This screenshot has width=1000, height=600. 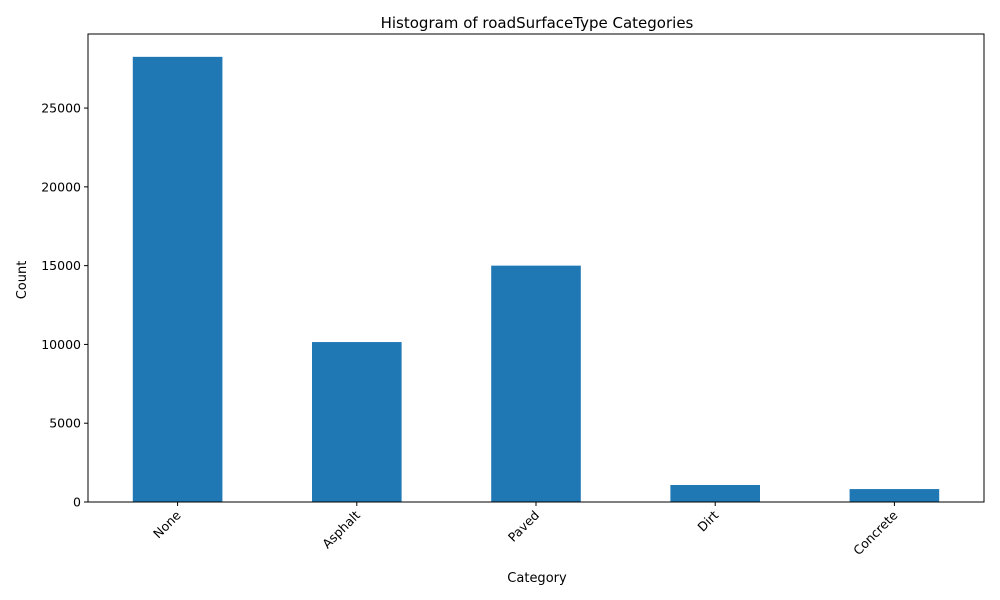 What do you see at coordinates (61, 186) in the screenshot?
I see `y-tick-label: 20000` at bounding box center [61, 186].